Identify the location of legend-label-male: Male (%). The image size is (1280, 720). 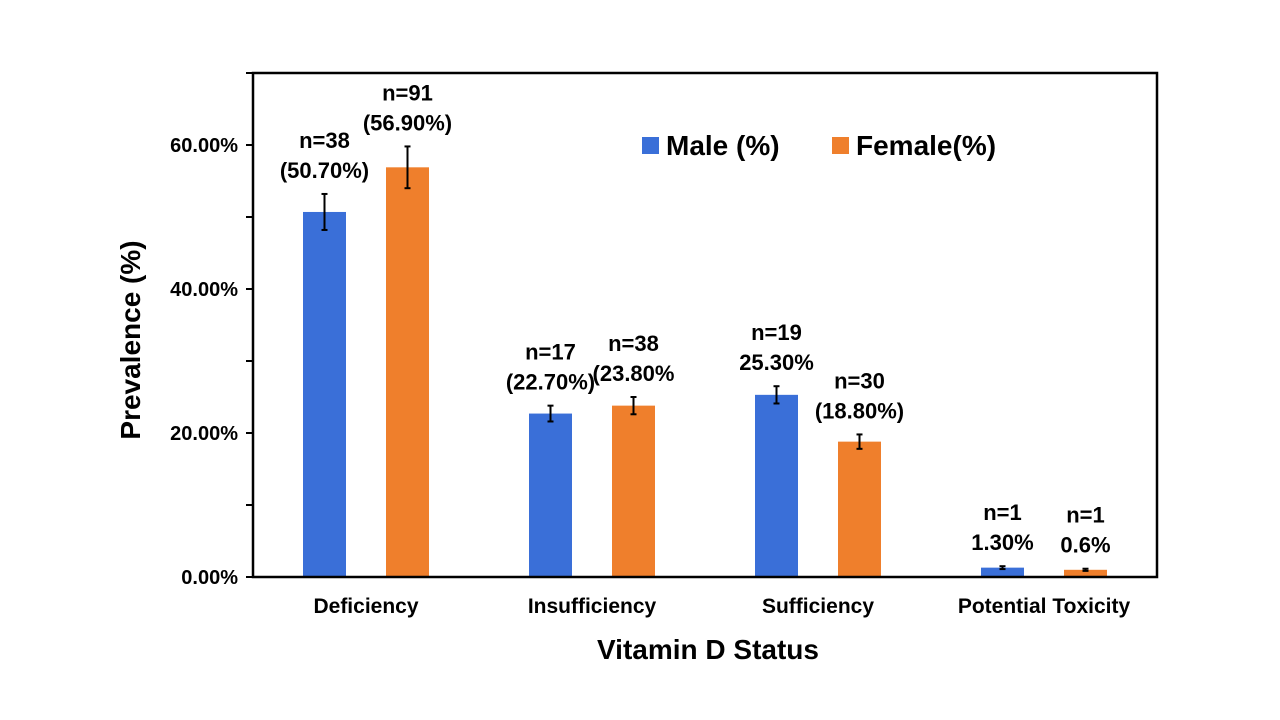
(723, 145).